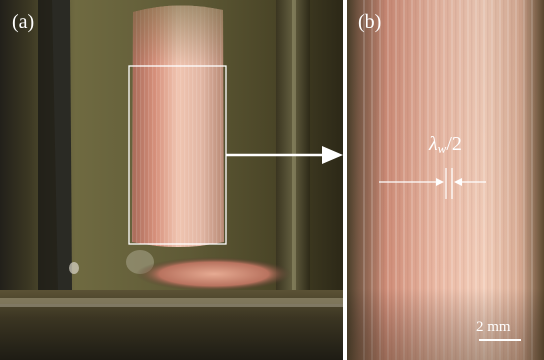  Describe the element at coordinates (440, 182) in the screenshot. I see `wavelength-left-arrowhead` at that location.